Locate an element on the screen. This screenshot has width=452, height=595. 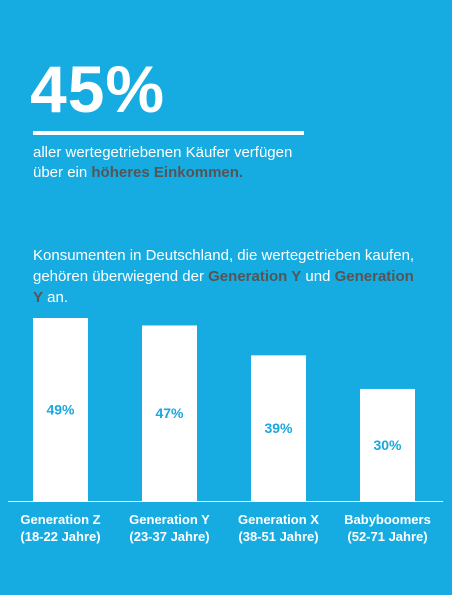
bar-value-label-2: 39% is located at coordinates (278, 428).